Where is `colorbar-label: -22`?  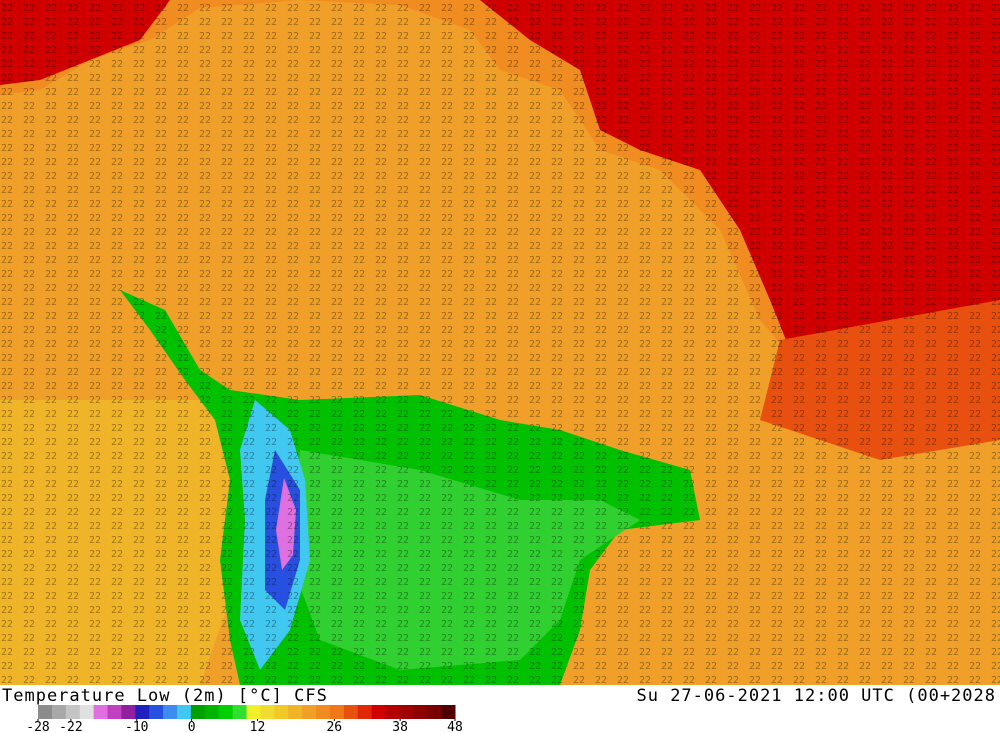
colorbar-label: -22 is located at coordinates (70, 726).